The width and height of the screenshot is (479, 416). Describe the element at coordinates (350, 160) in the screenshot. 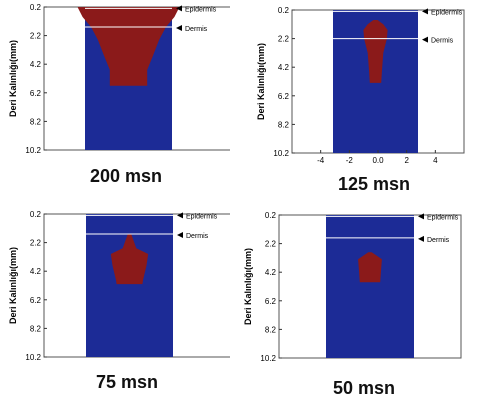

I see `x-tick-label: -2` at that location.